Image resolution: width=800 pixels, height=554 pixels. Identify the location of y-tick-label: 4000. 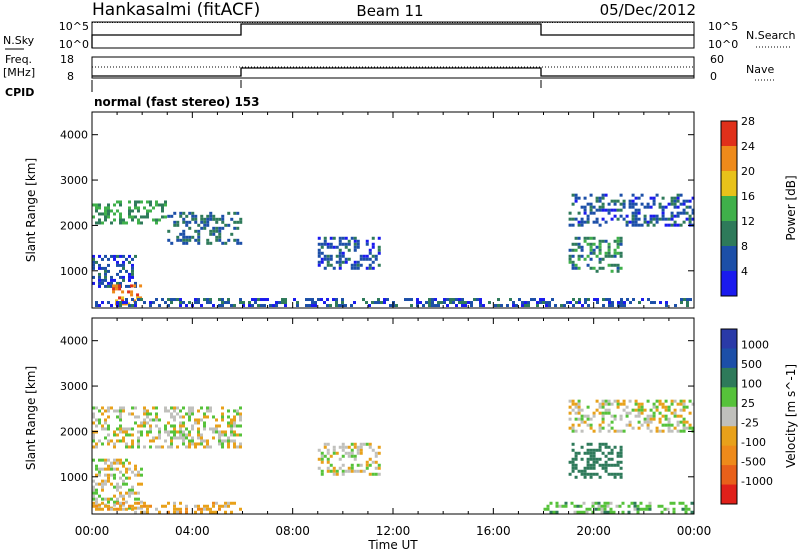
(74, 341).